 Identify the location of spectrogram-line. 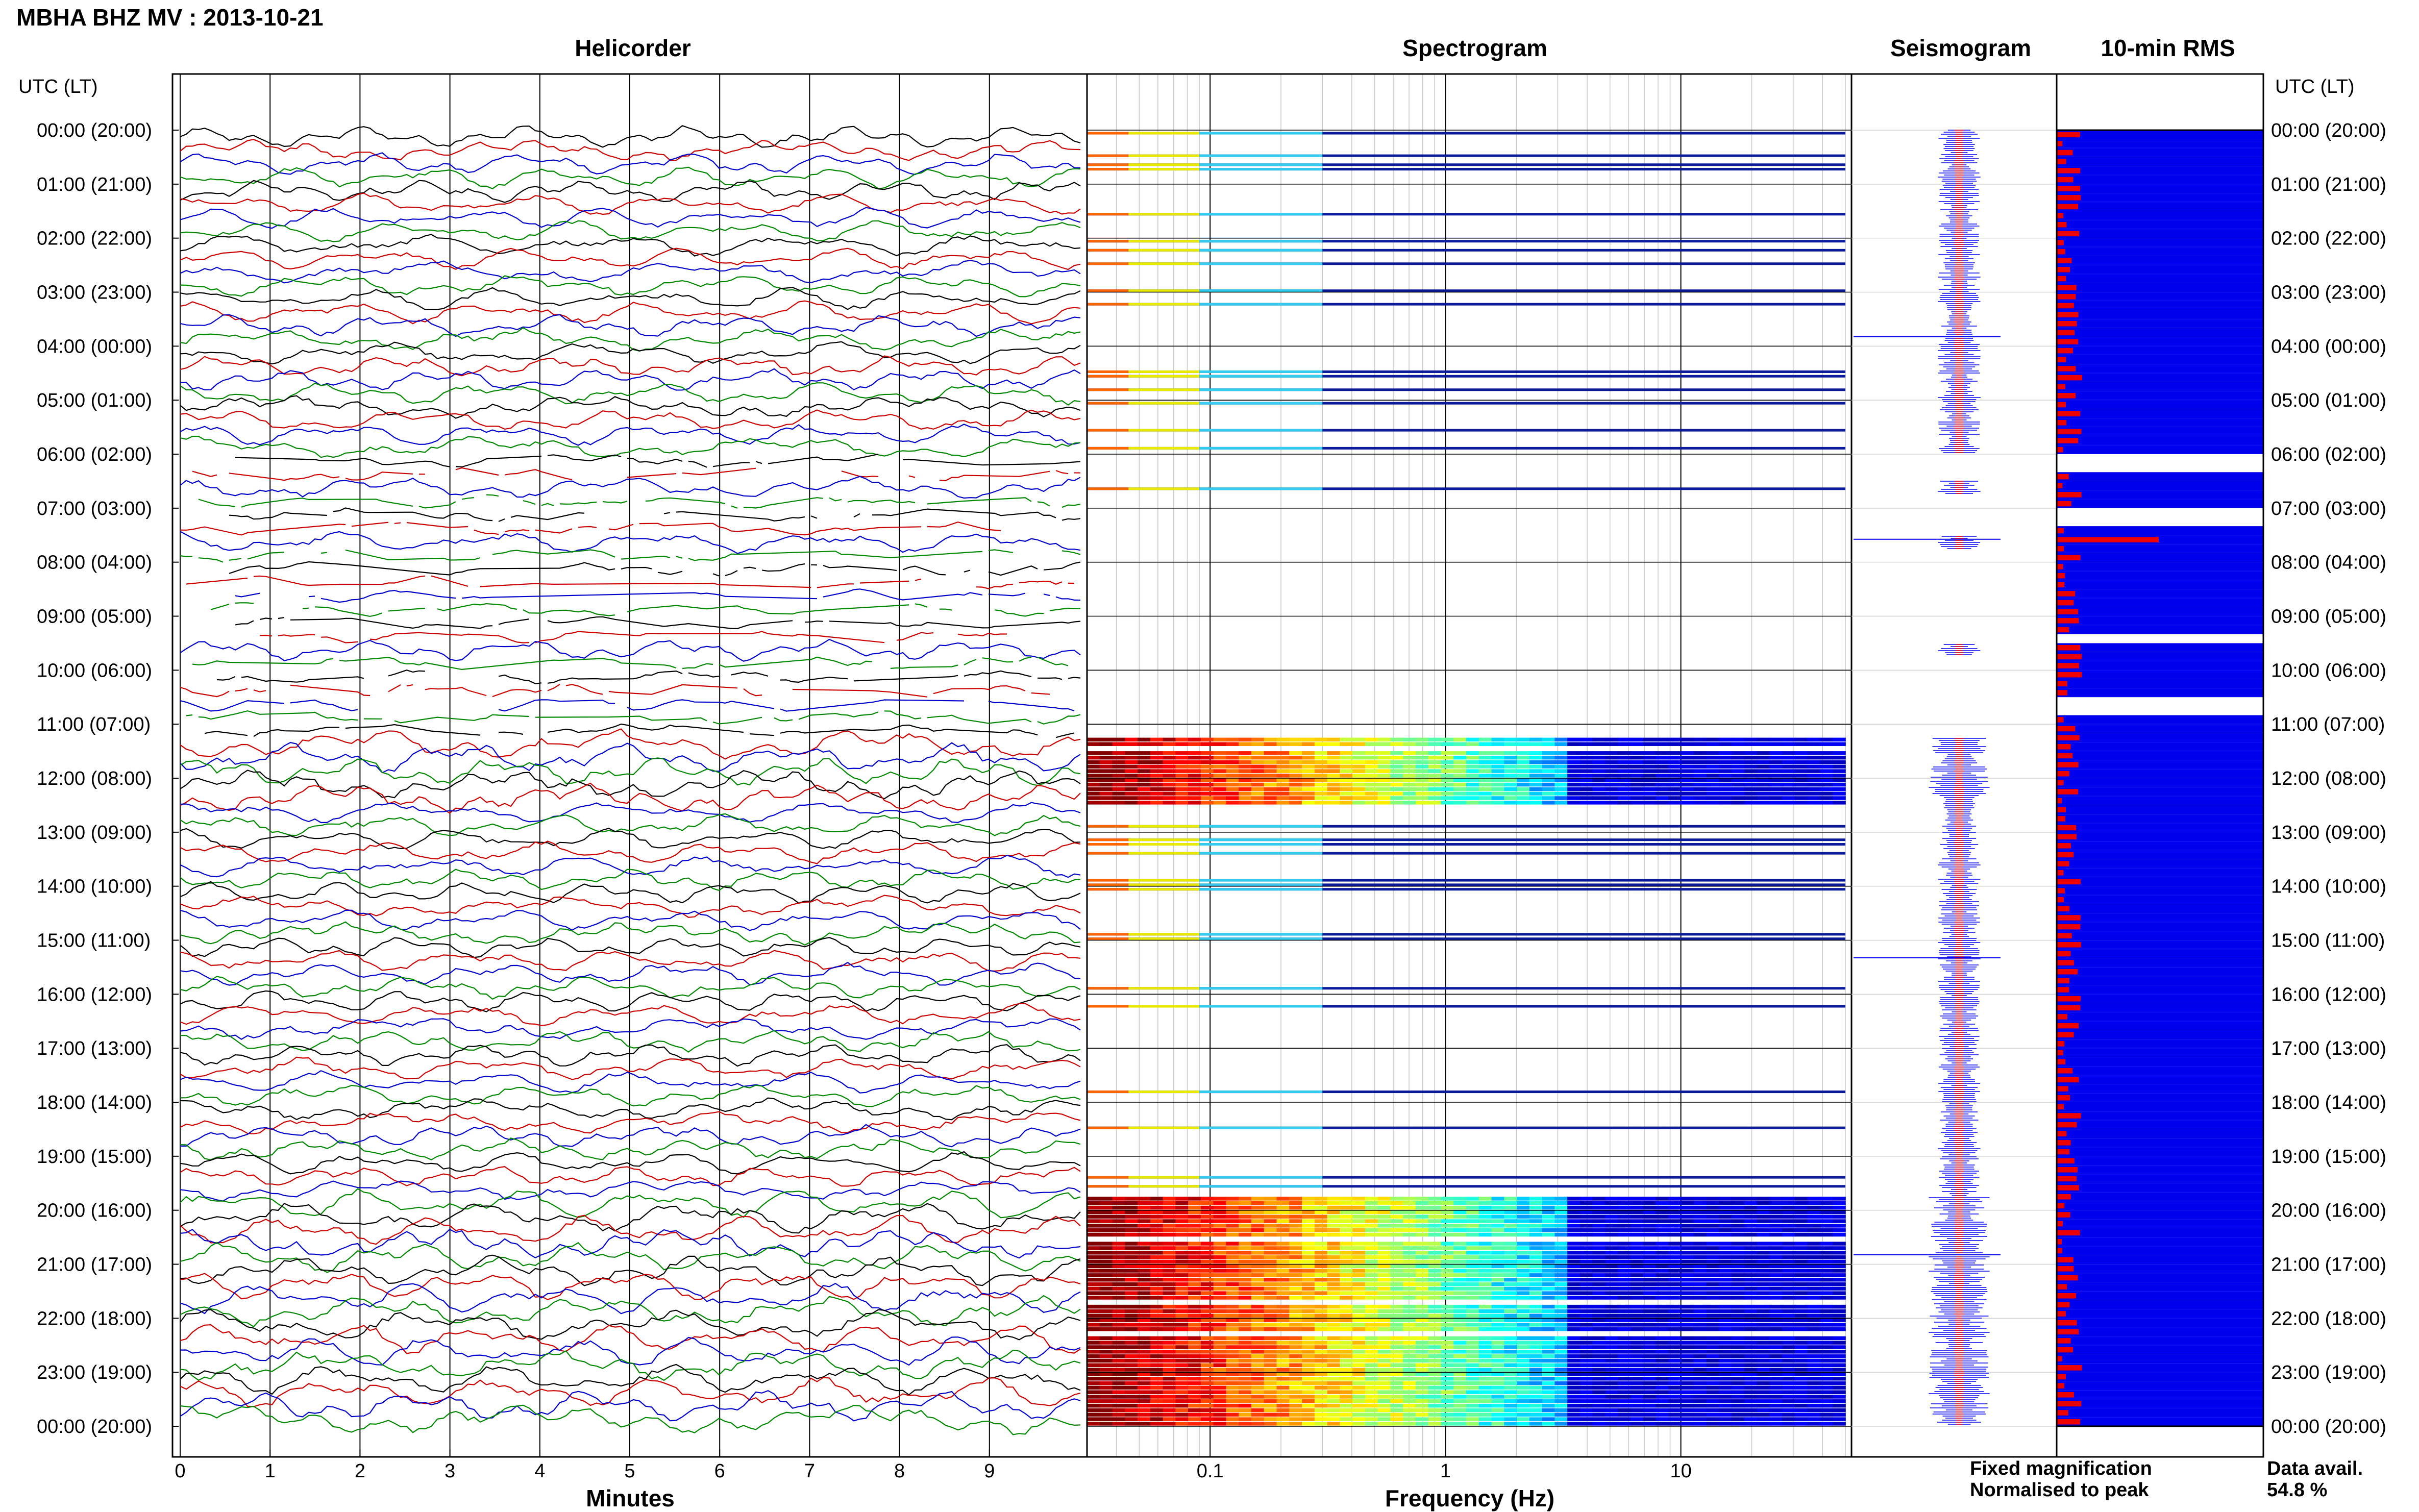
(1466, 934).